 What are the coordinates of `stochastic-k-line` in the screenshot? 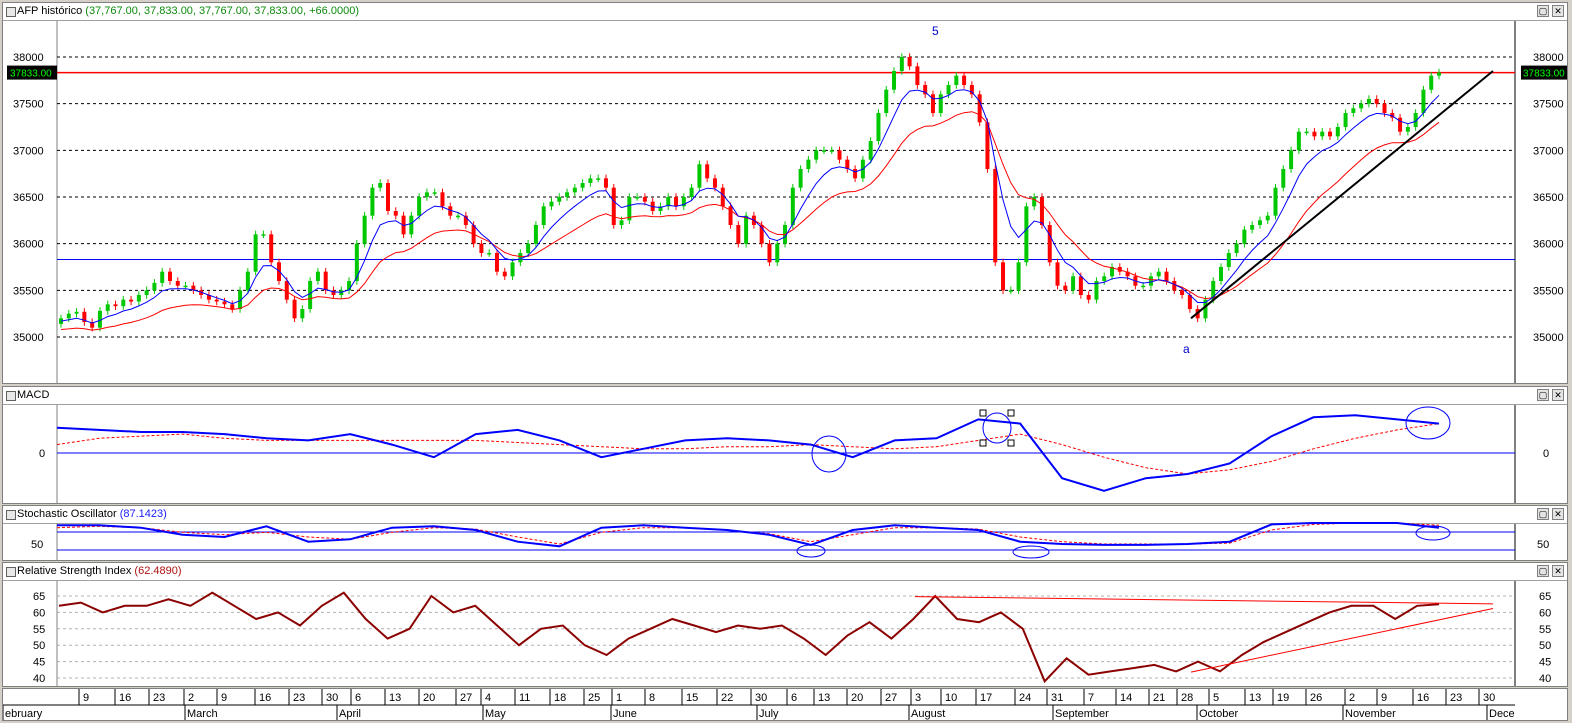 It's located at (748, 535).